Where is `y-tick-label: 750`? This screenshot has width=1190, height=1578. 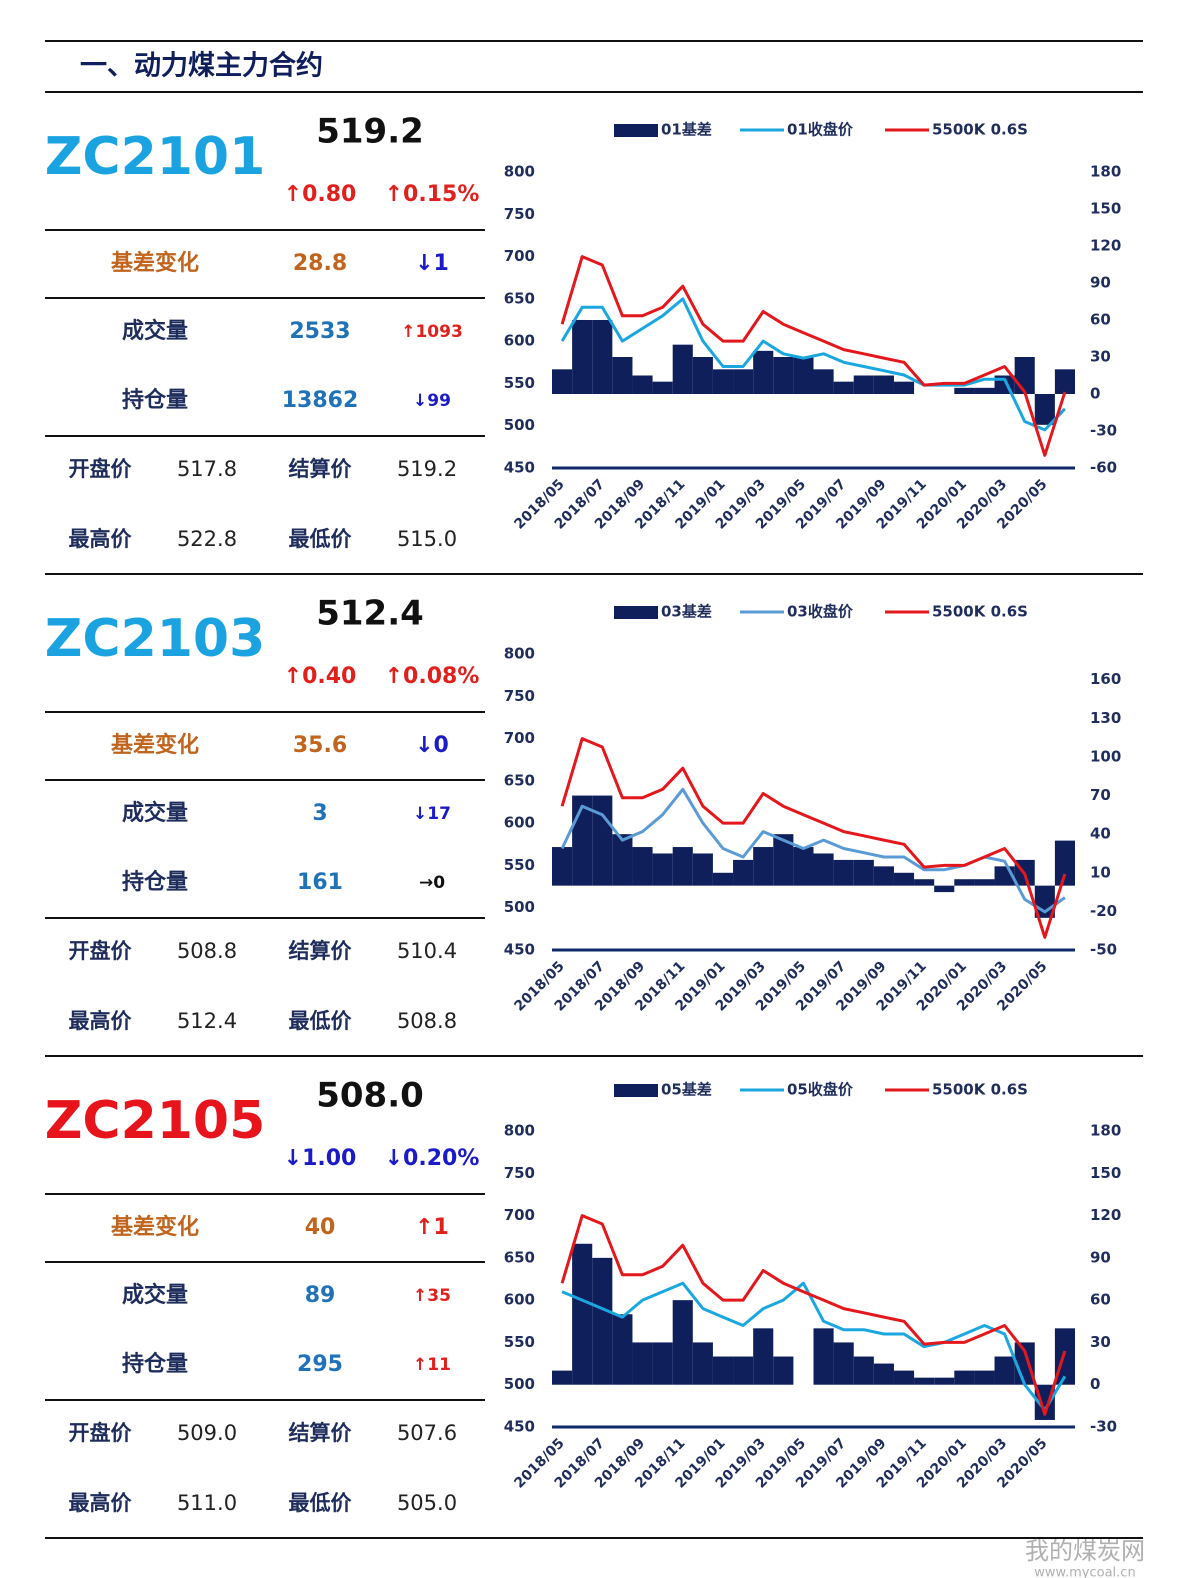
y-tick-label: 750 is located at coordinates (519, 696).